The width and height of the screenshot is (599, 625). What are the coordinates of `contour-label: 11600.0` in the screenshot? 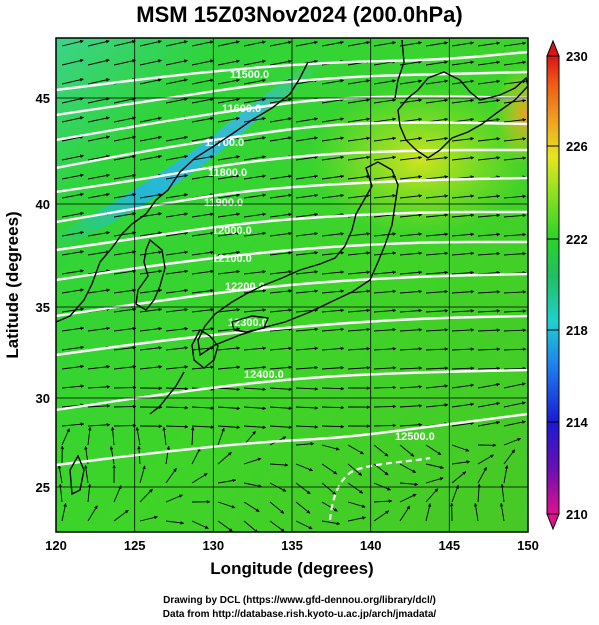 It's located at (241, 109).